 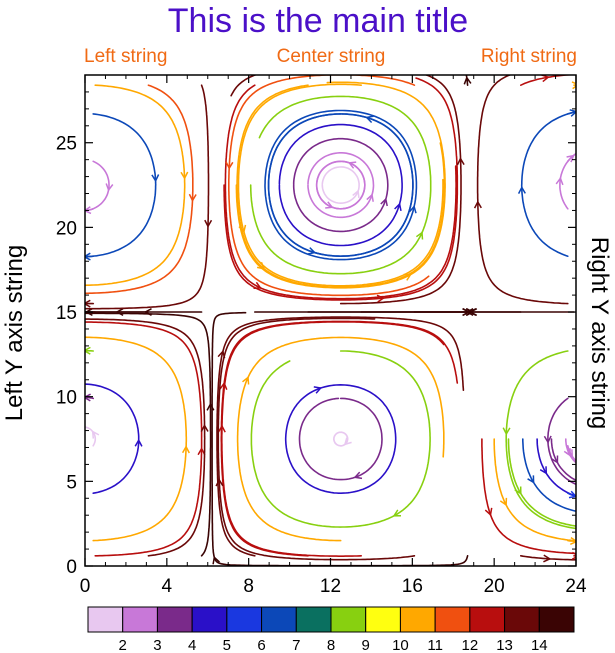 What do you see at coordinates (227, 645) in the screenshot?
I see `colorbar-label: 5` at bounding box center [227, 645].